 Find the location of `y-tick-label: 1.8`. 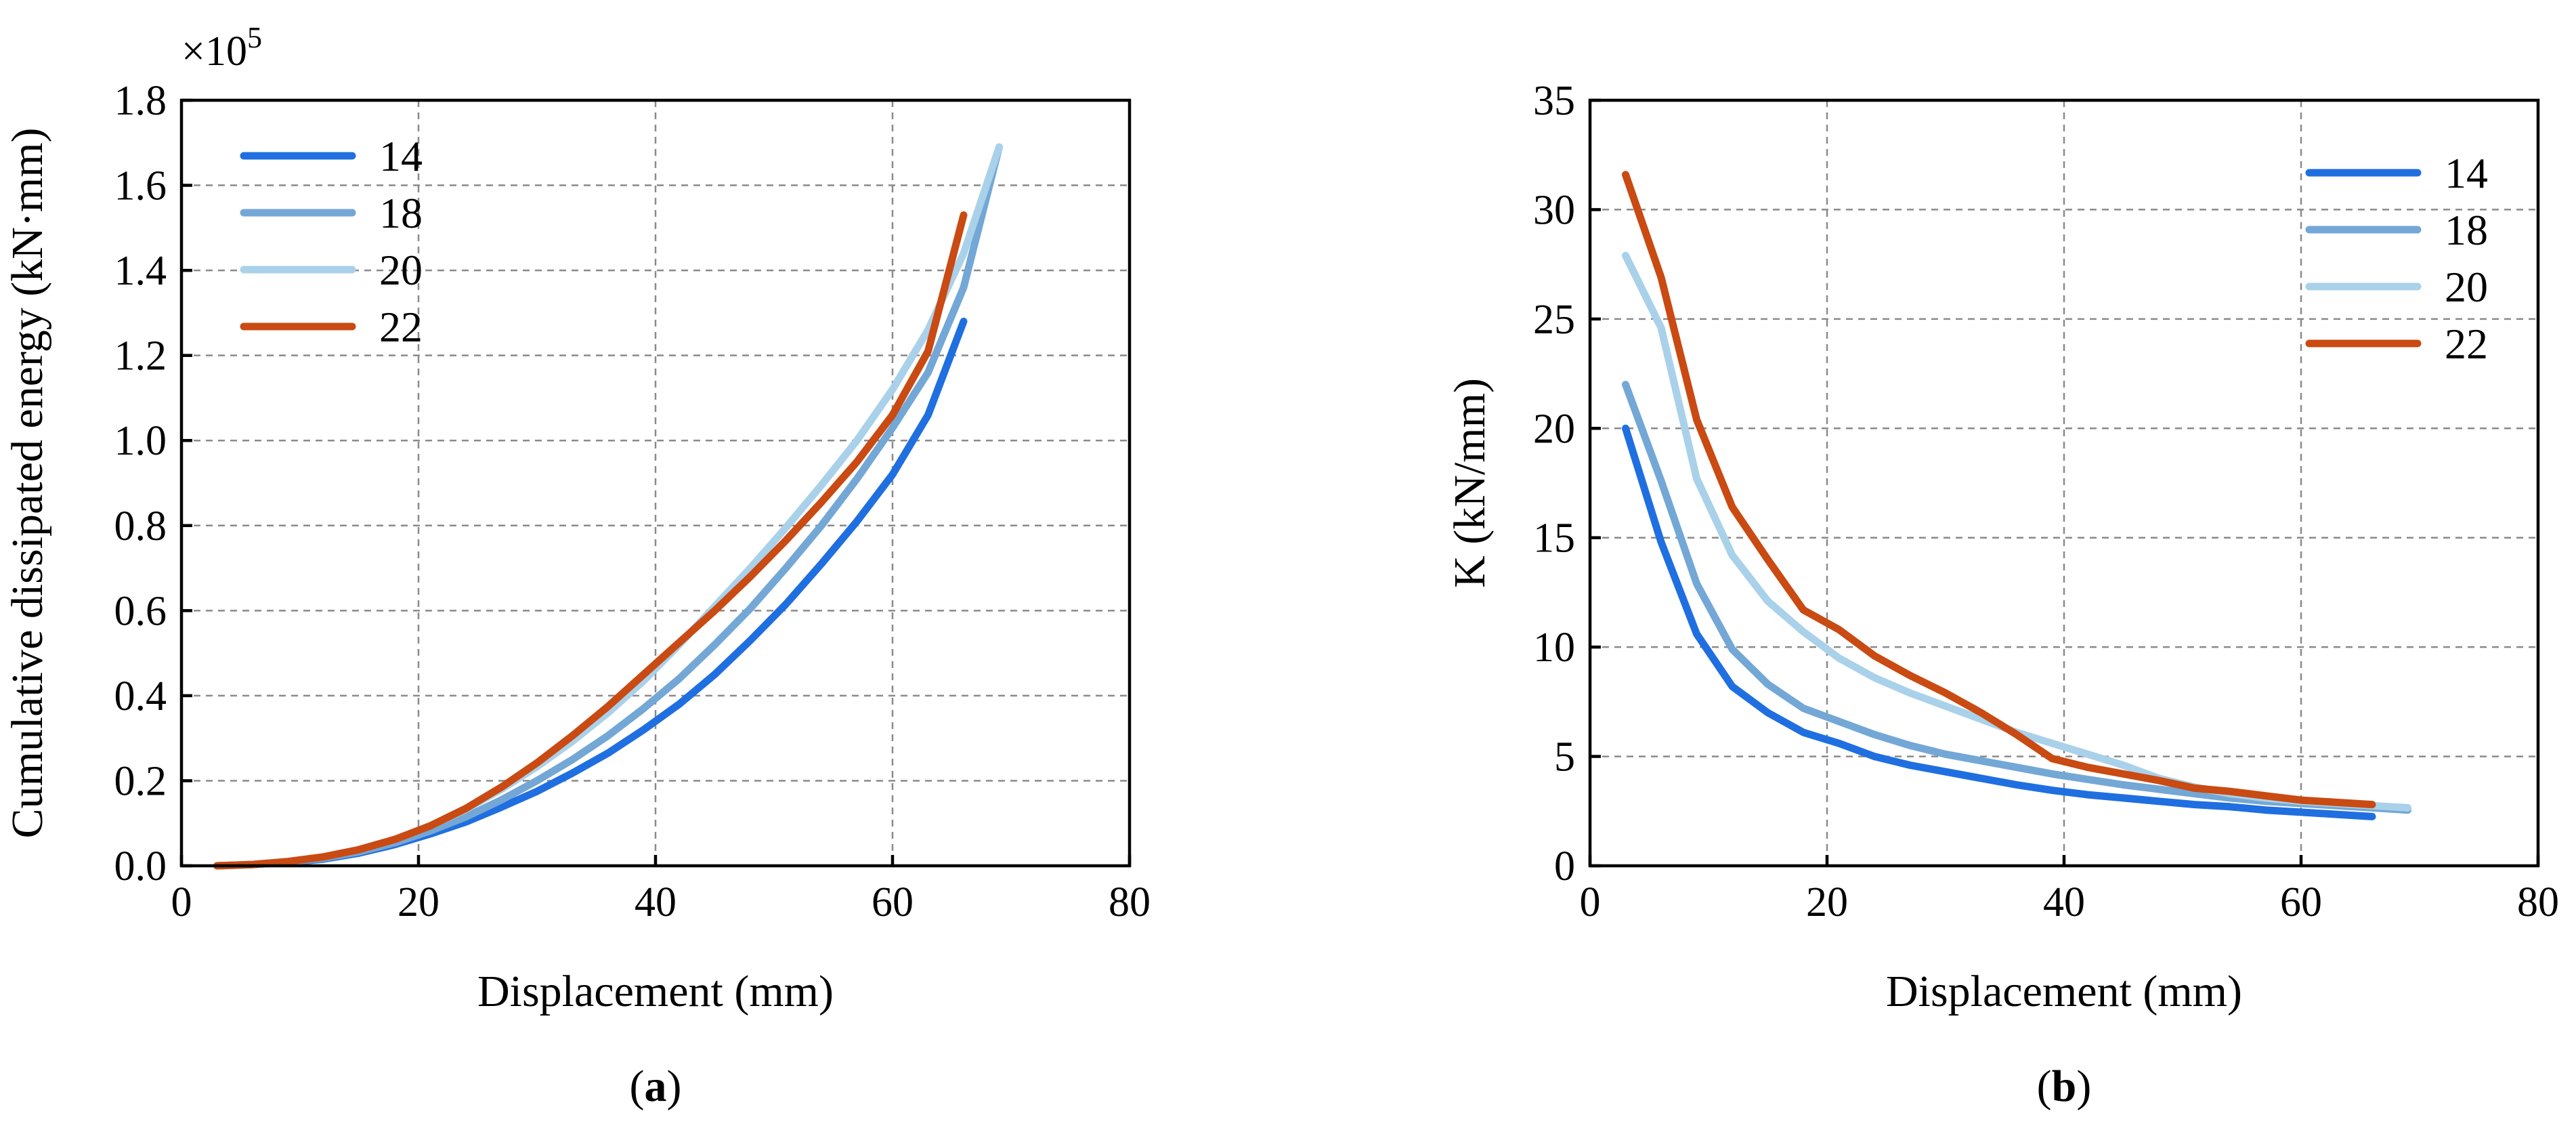

y-tick-label: 1.8 is located at coordinates (140, 101).